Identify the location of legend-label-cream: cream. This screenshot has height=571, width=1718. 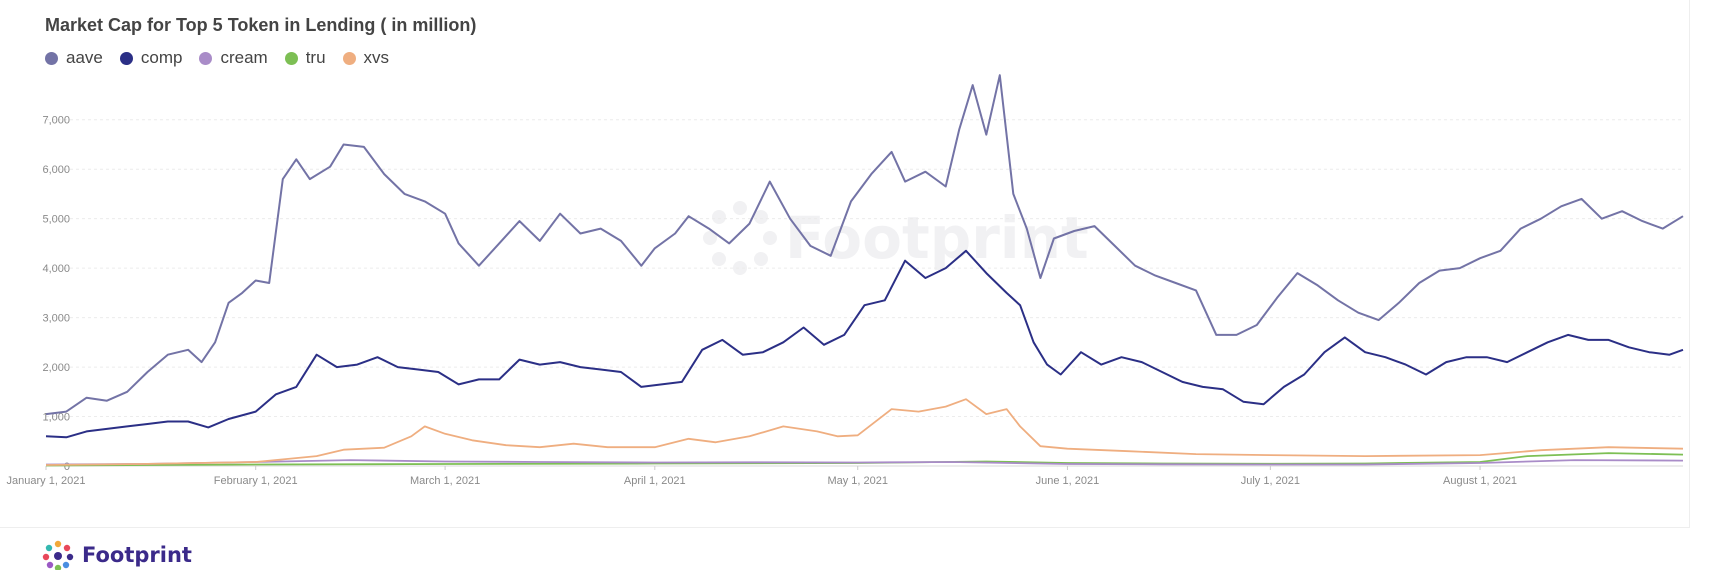
(244, 57).